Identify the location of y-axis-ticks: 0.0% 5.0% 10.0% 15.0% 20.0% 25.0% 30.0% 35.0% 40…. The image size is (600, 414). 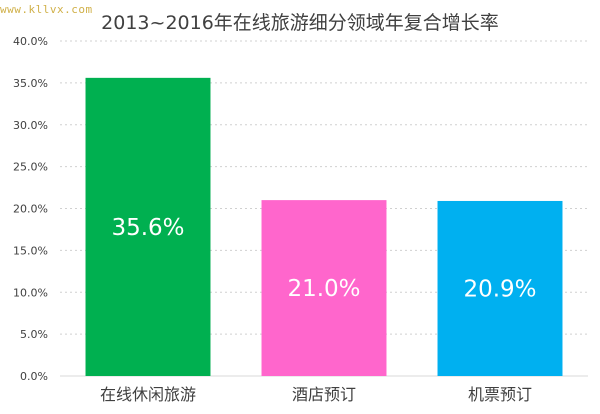
(30, 209).